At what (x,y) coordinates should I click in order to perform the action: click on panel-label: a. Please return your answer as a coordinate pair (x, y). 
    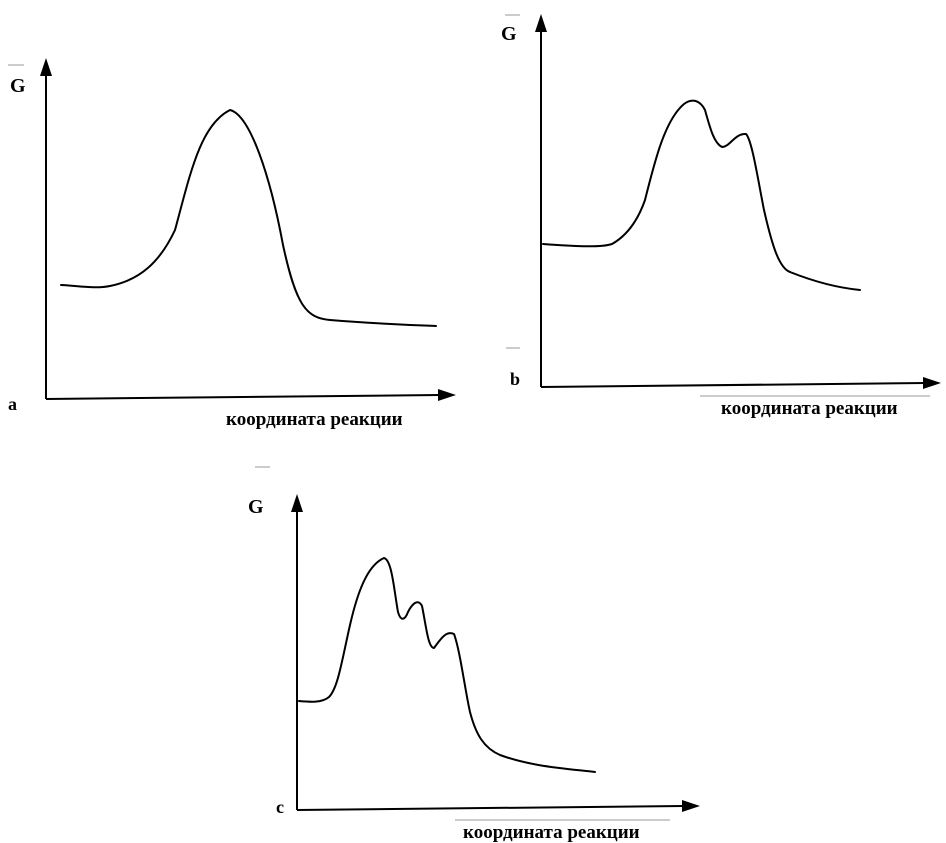
    Looking at the image, I should click on (12, 404).